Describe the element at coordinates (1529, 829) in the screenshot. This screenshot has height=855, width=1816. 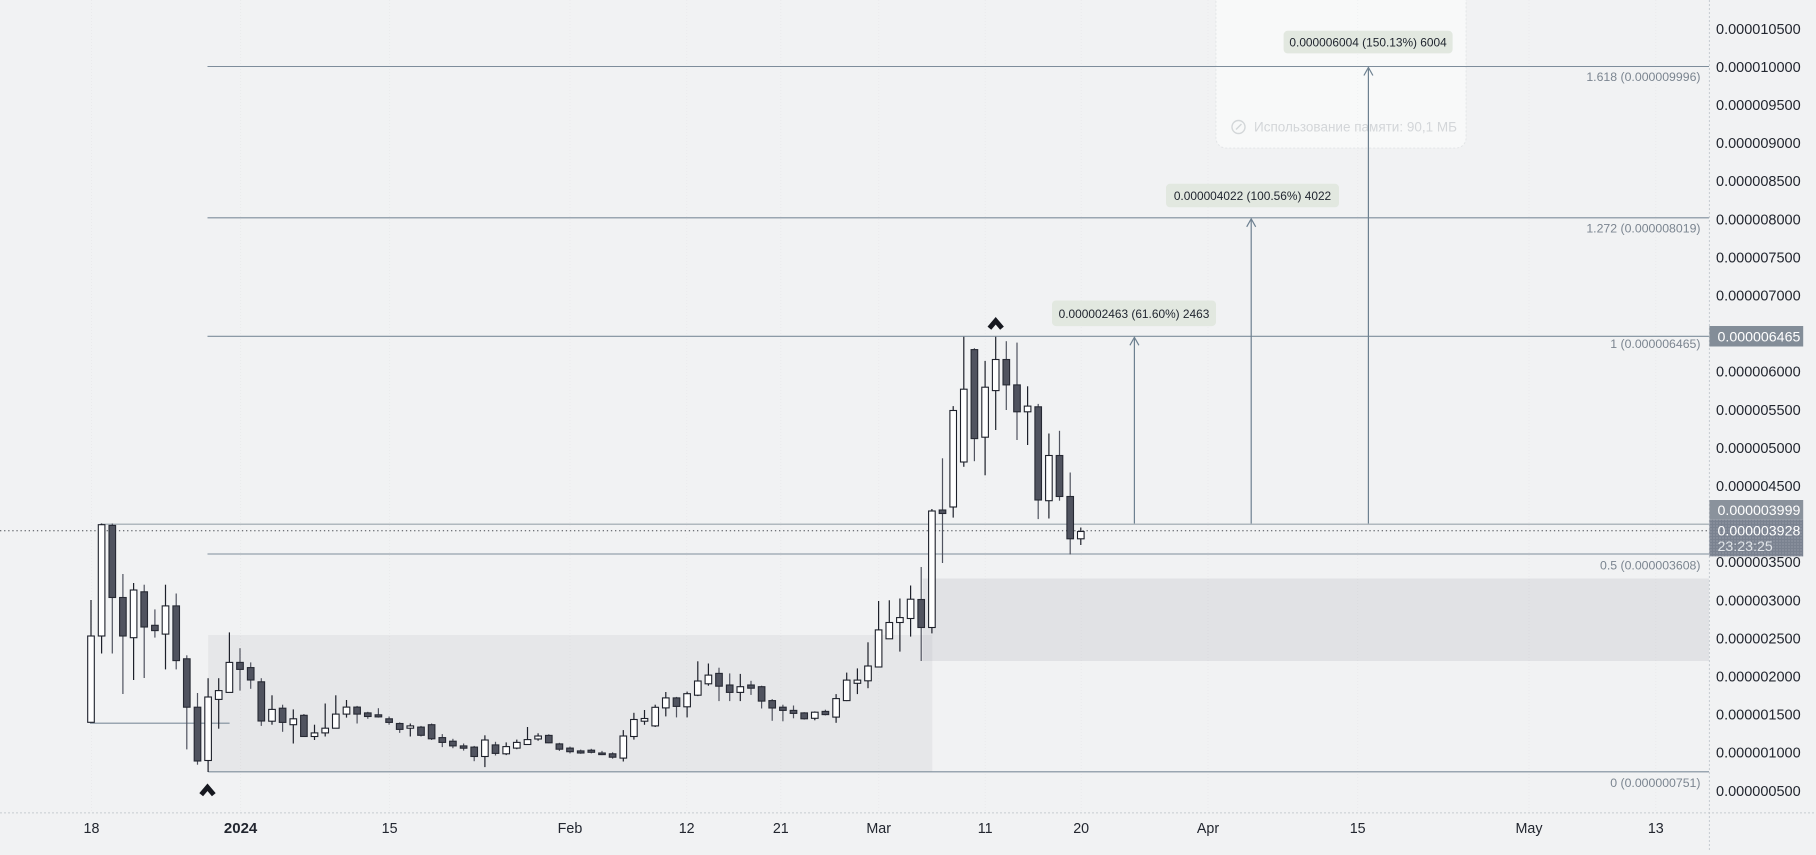
I see `svg-text: May` at that location.